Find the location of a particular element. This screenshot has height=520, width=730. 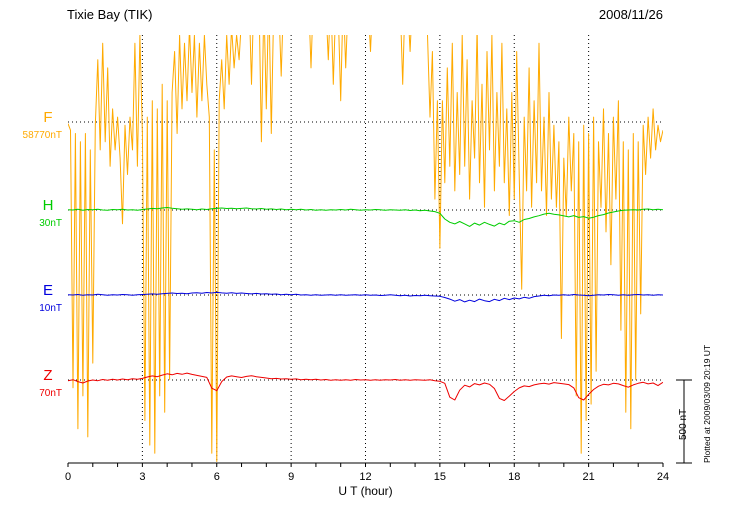

x-tick-label: 18 is located at coordinates (514, 477).